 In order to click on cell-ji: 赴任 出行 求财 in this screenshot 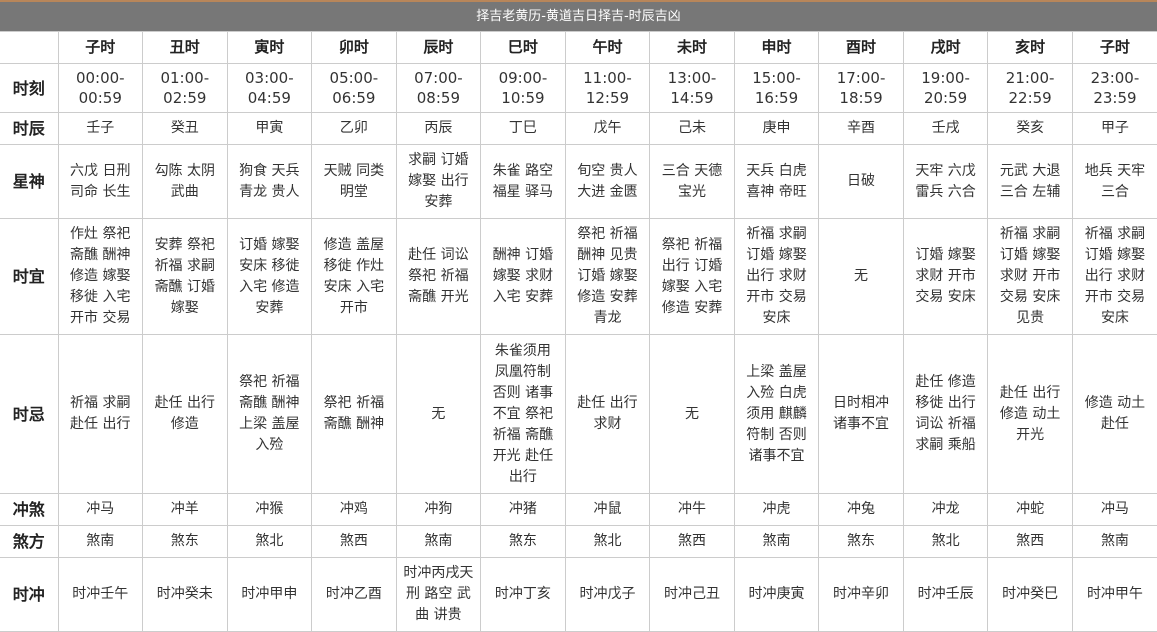, I will do `click(607, 414)`.